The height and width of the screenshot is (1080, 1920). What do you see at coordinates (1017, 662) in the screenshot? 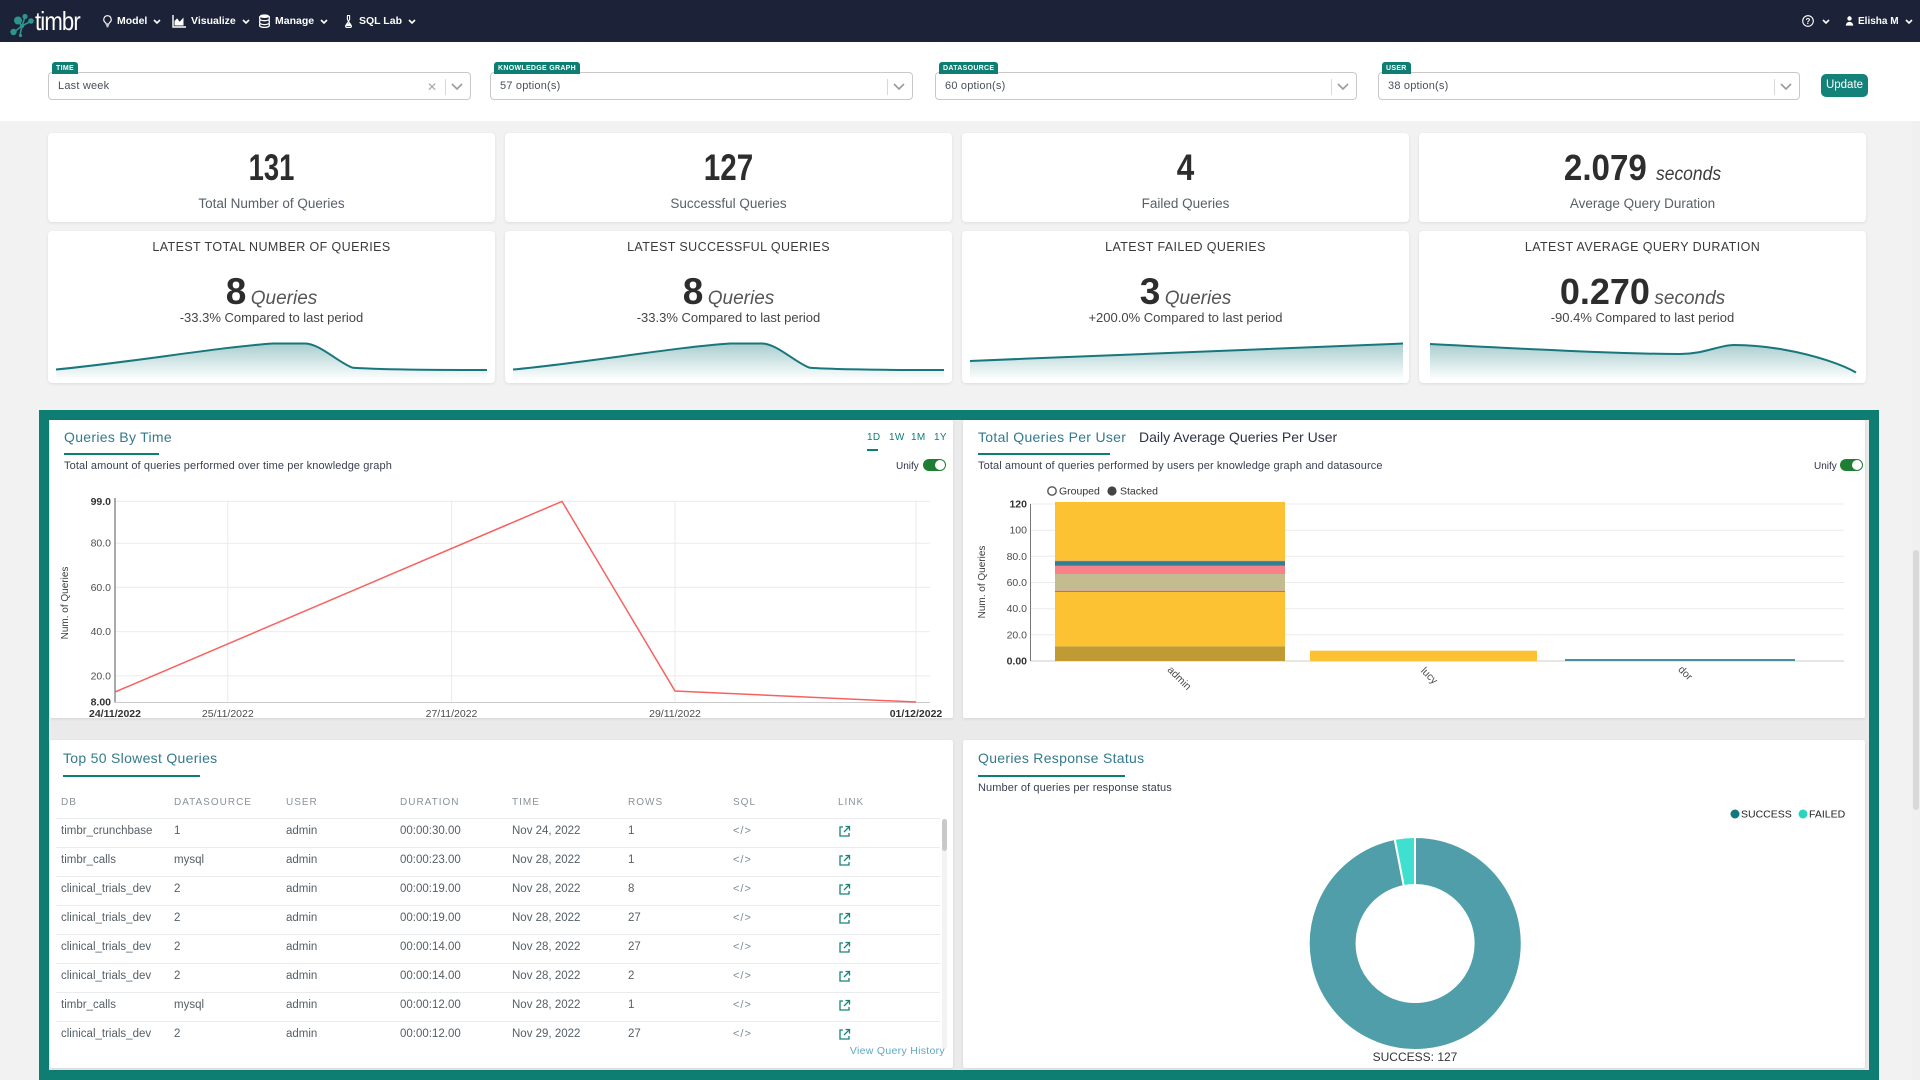
I see `svg-text: 0.00` at bounding box center [1017, 662].